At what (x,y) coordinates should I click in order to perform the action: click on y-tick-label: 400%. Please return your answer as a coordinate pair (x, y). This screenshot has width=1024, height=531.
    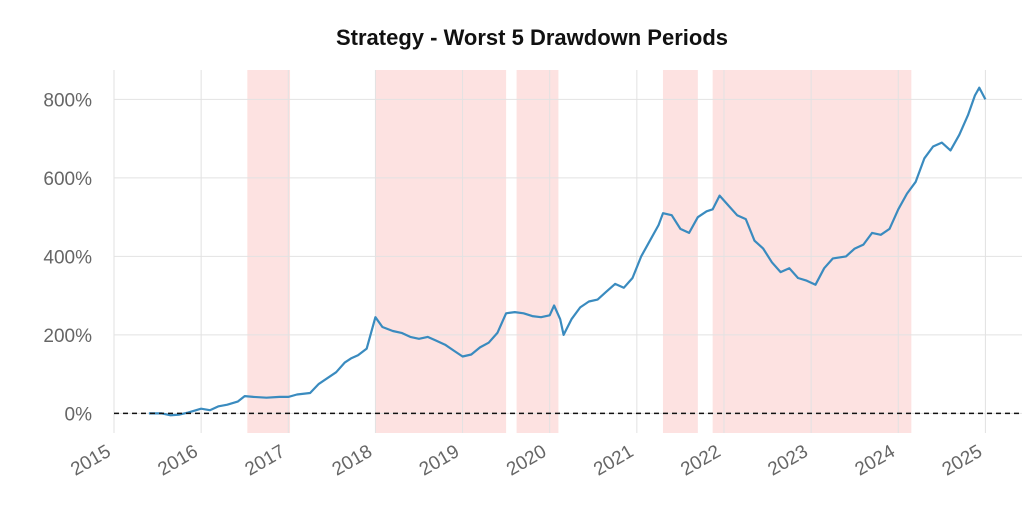
    Looking at the image, I should click on (67, 257).